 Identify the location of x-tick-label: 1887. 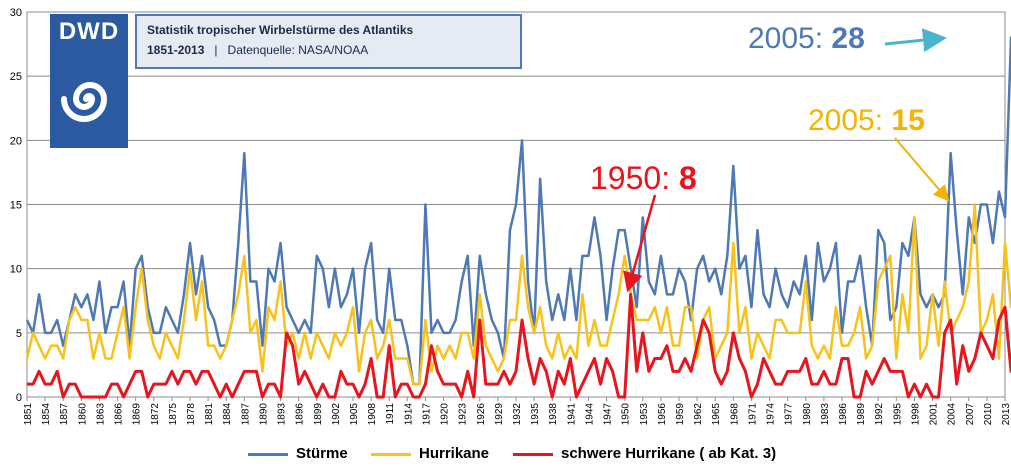
(245, 414).